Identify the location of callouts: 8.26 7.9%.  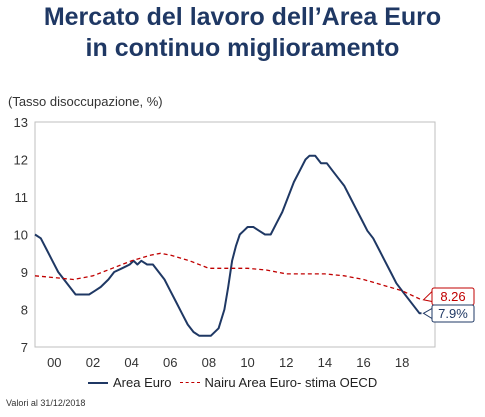
(448, 305).